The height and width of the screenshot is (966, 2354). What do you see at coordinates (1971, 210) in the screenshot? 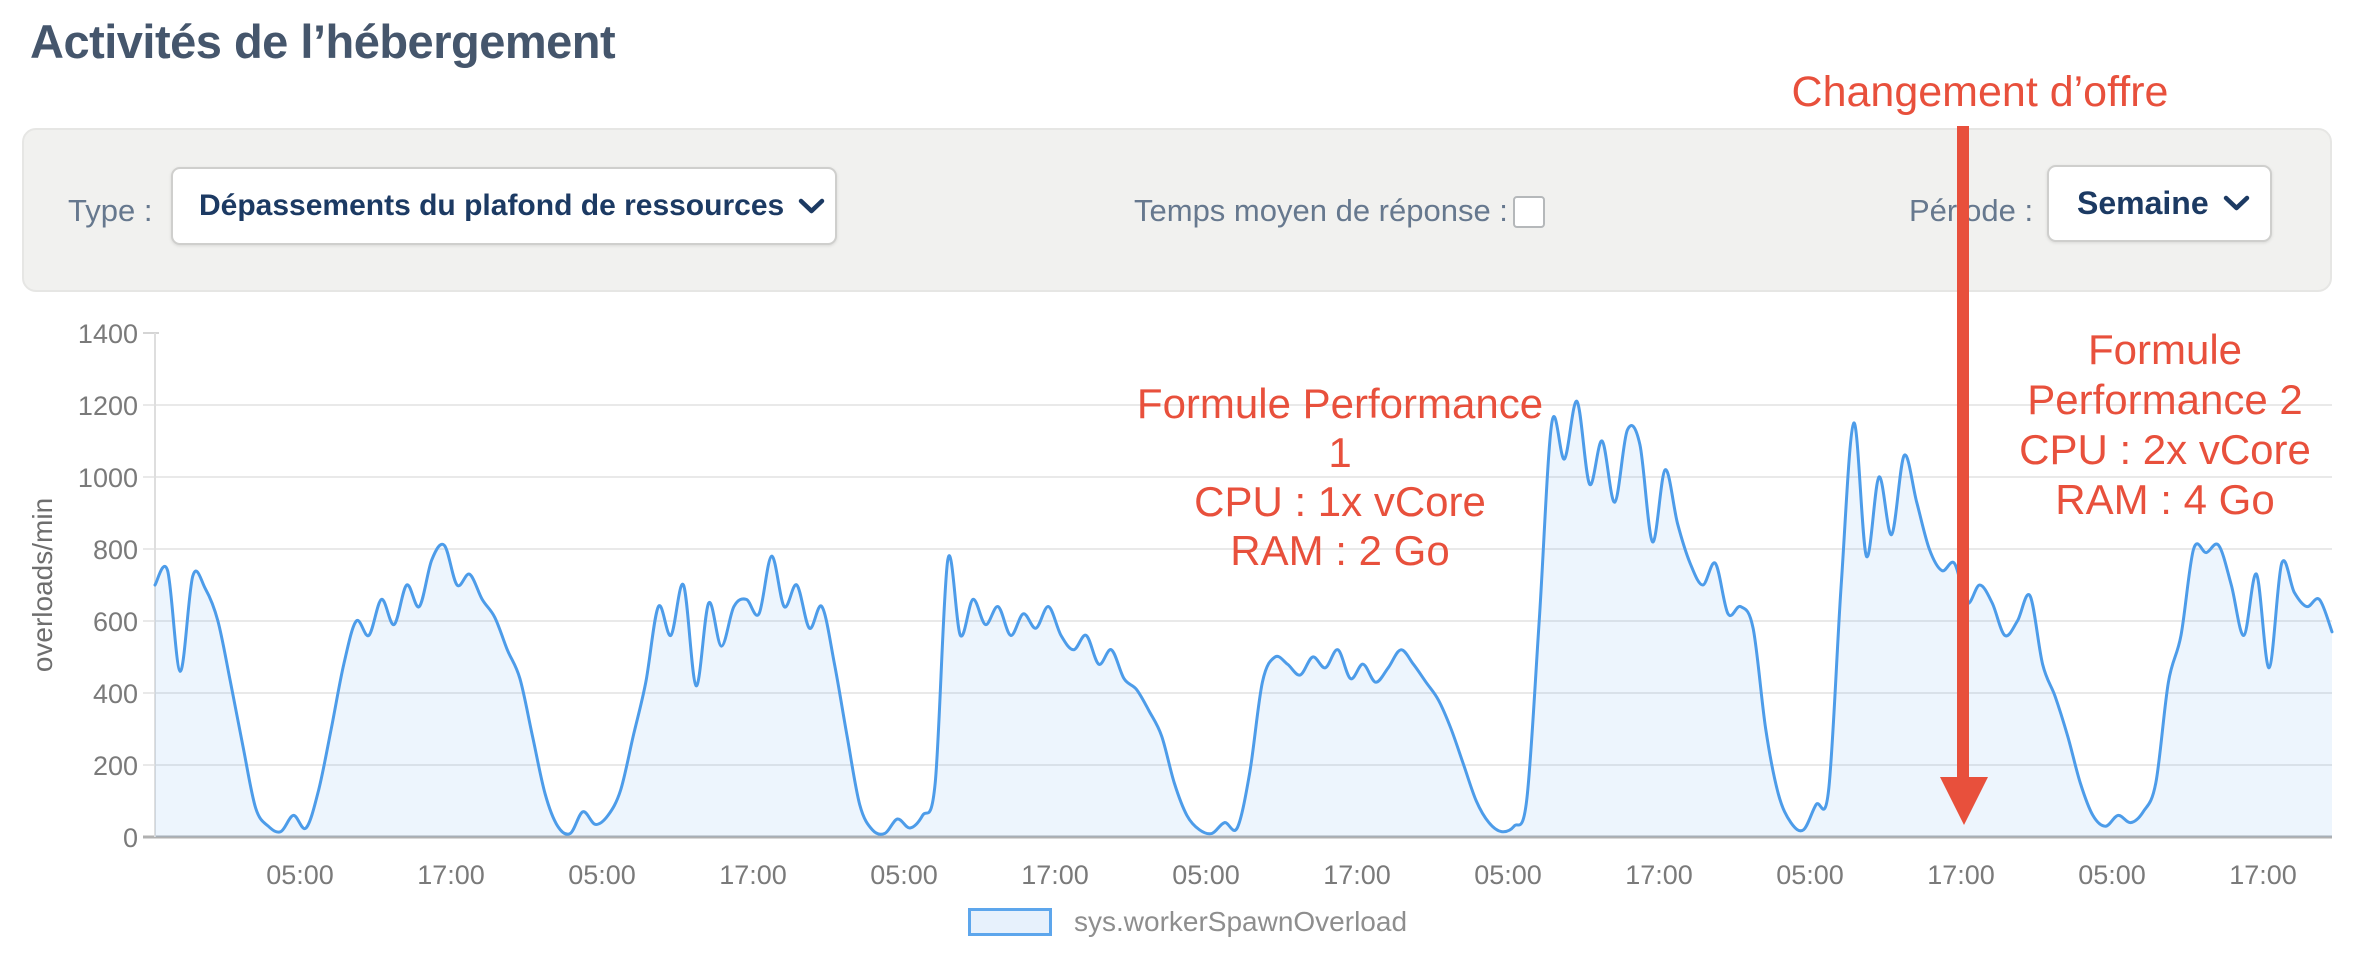
I see `period-label: Période :` at bounding box center [1971, 210].